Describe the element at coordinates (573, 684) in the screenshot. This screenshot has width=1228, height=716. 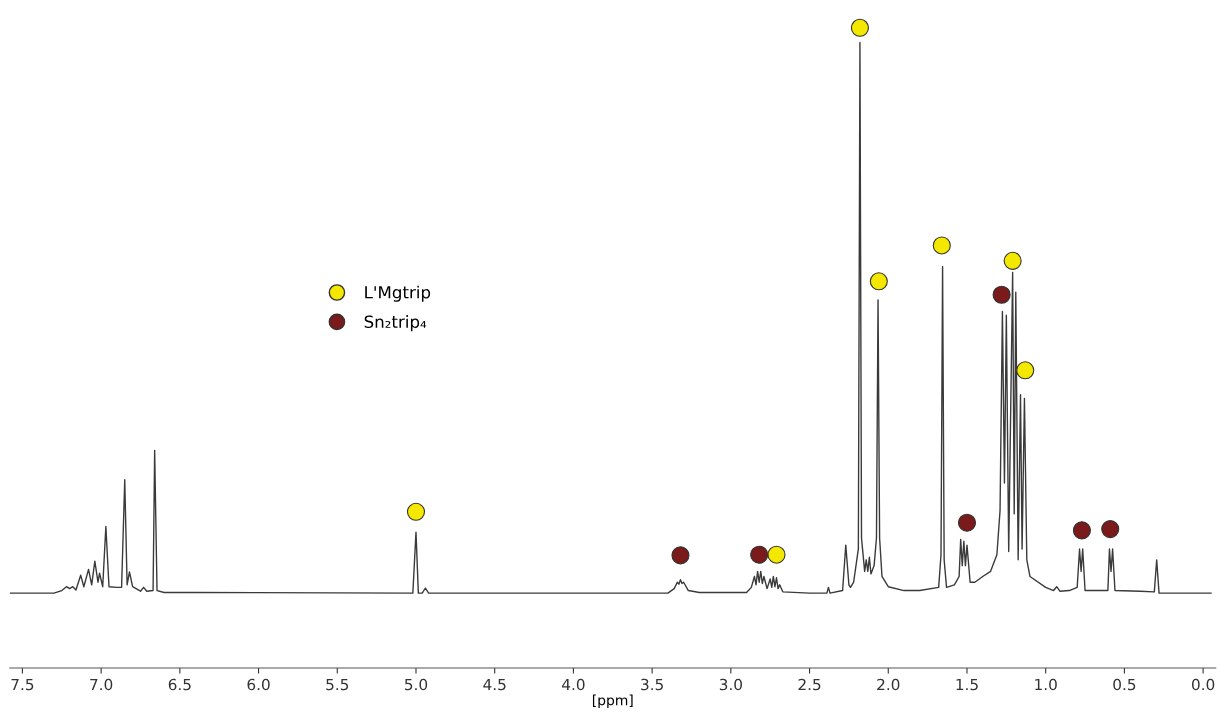
I see `x-tick-label: 4.0` at that location.